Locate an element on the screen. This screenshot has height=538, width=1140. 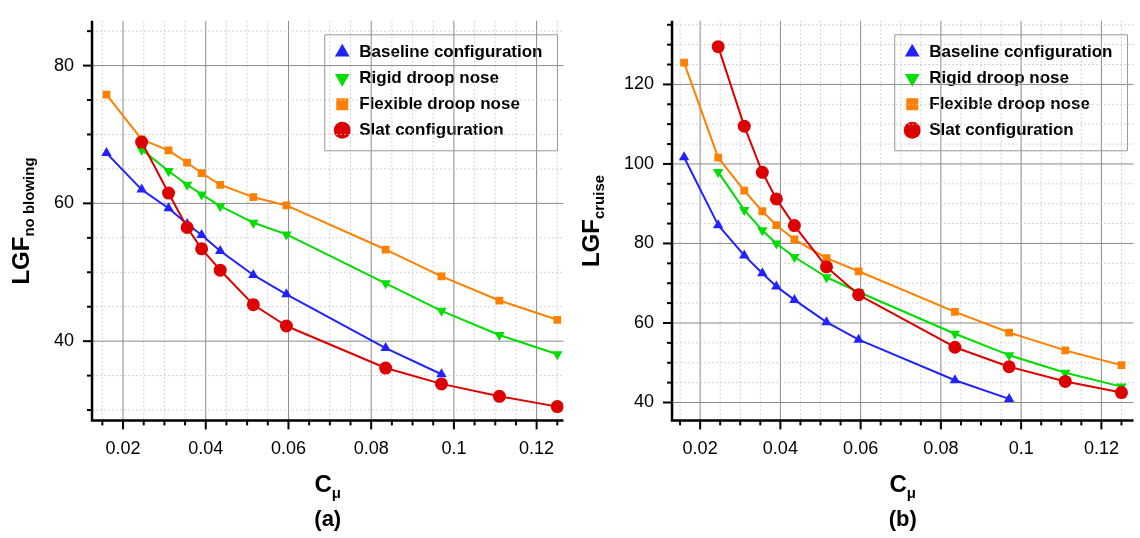
text: (b) is located at coordinates (902, 519).